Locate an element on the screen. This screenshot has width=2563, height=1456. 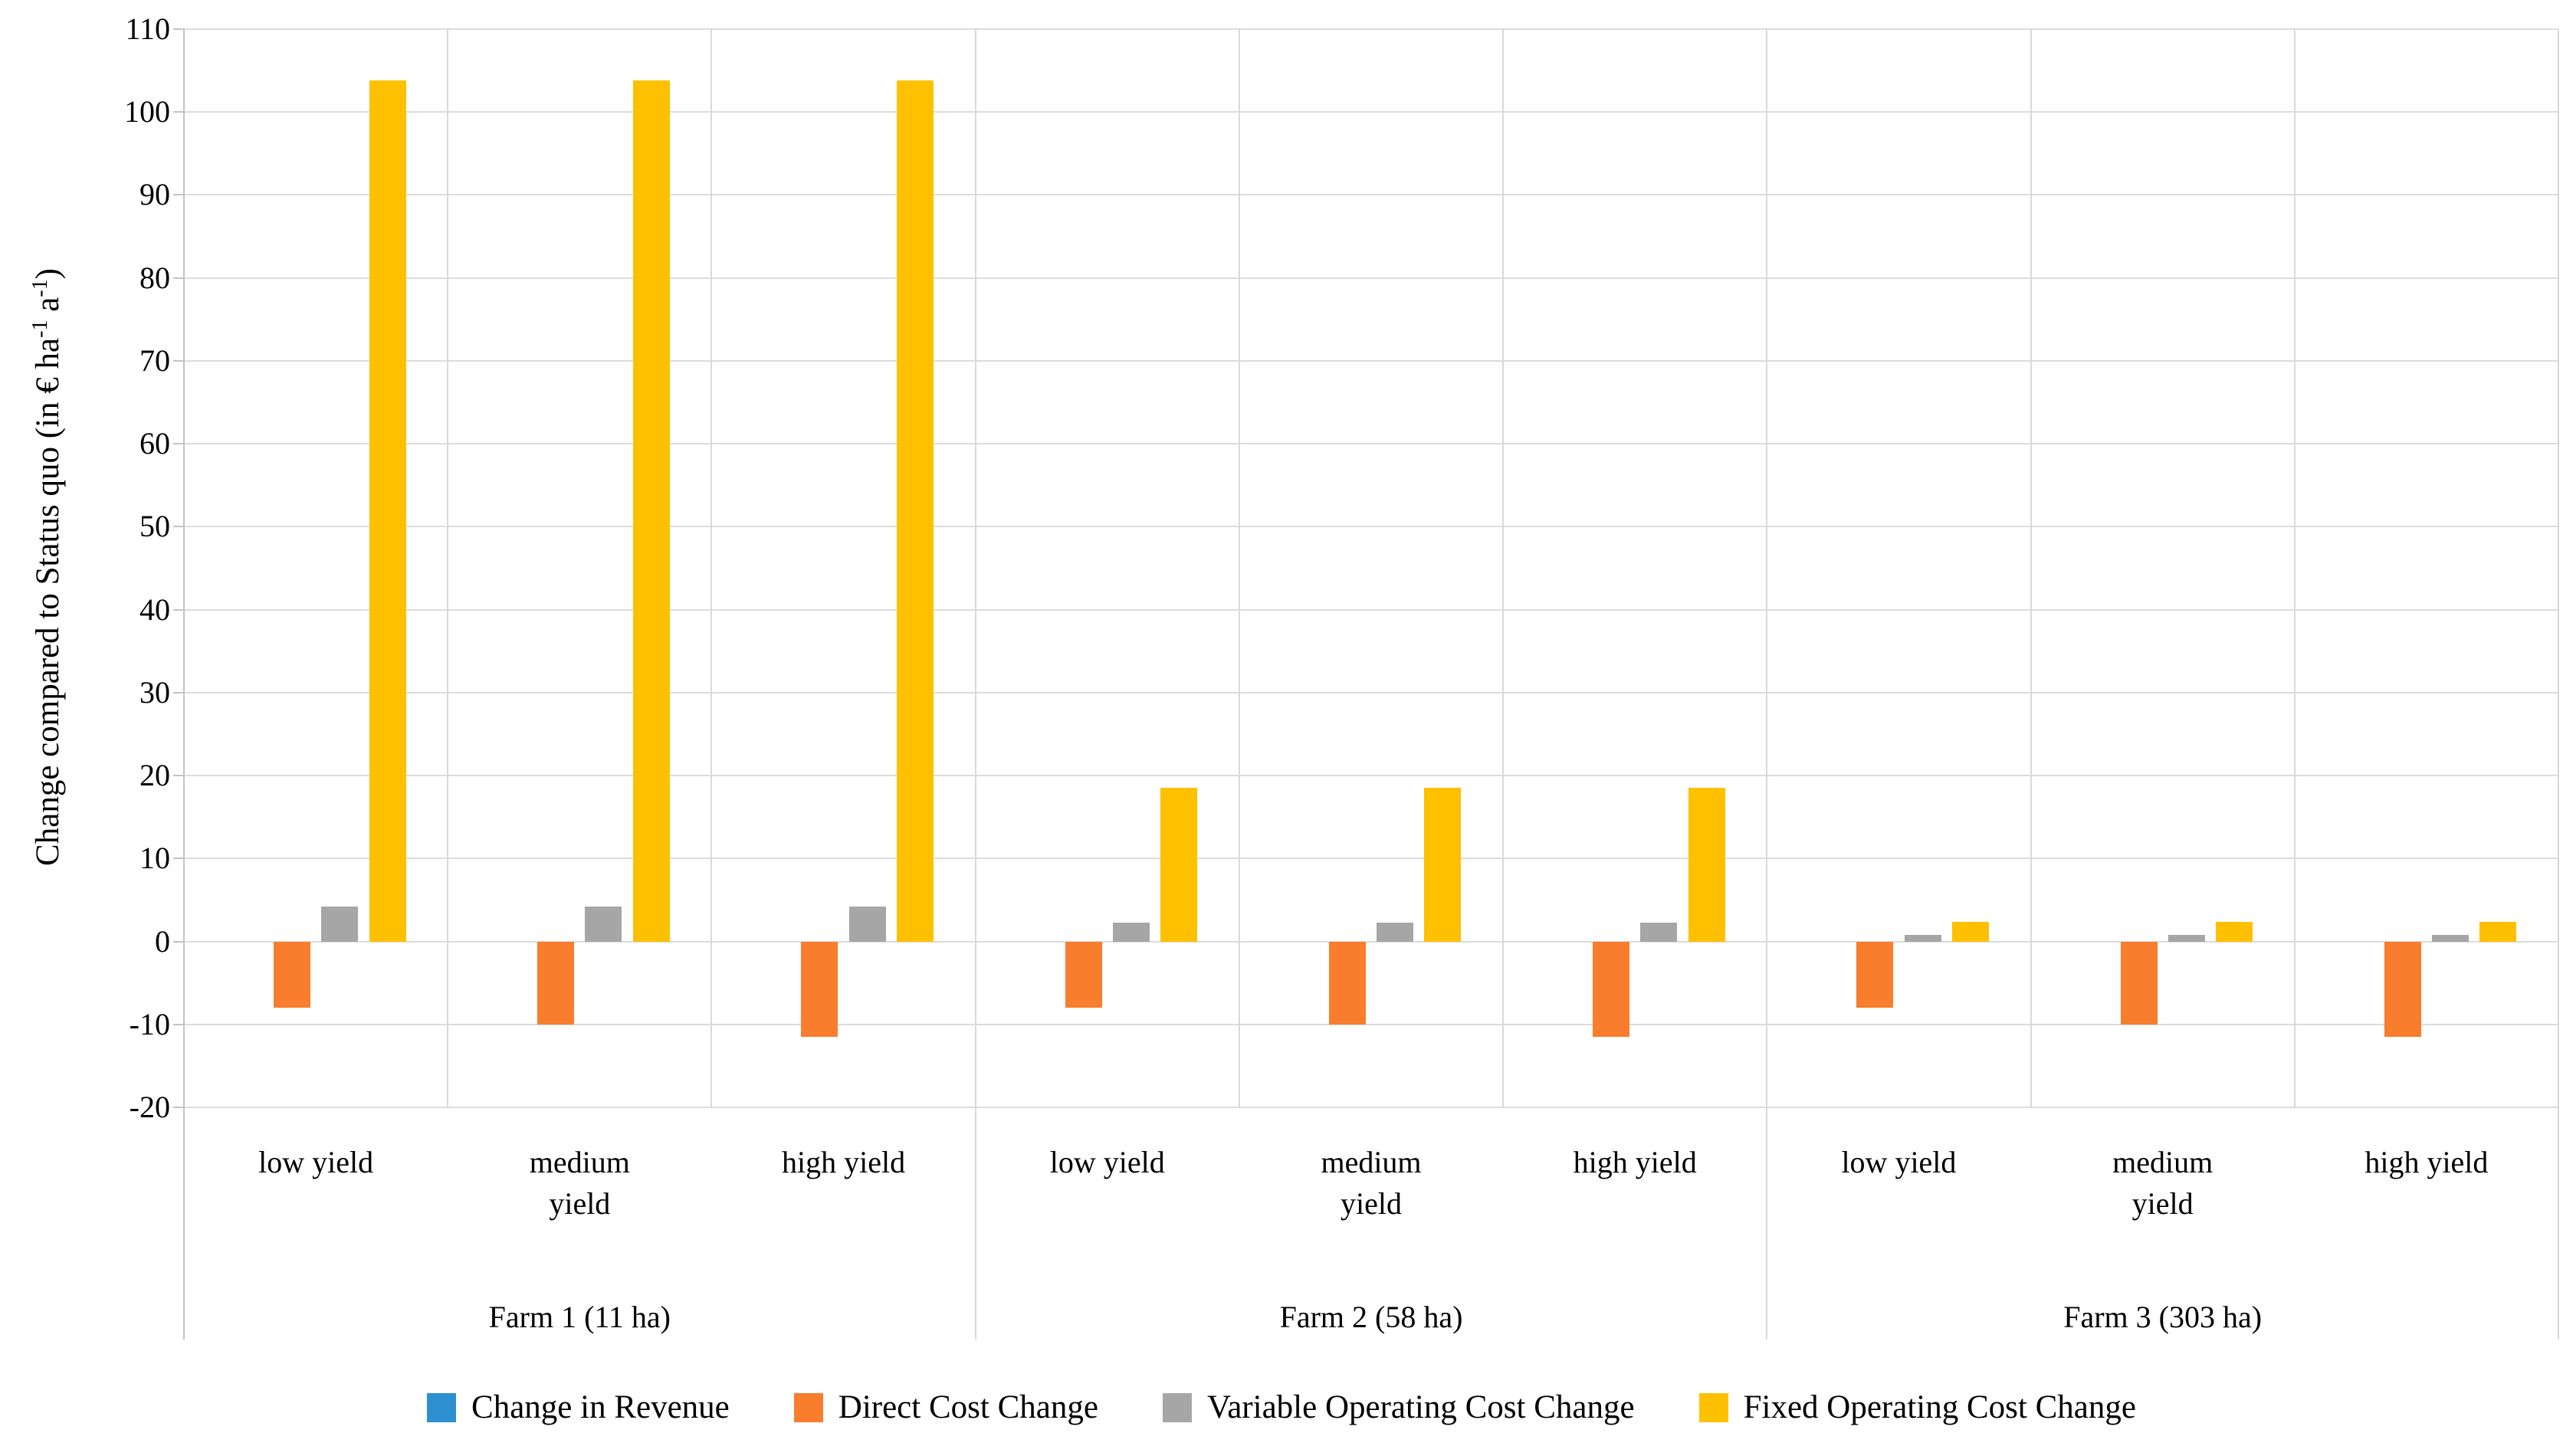
legend-item: Direct Cost Change is located at coordinates (945, 1407).